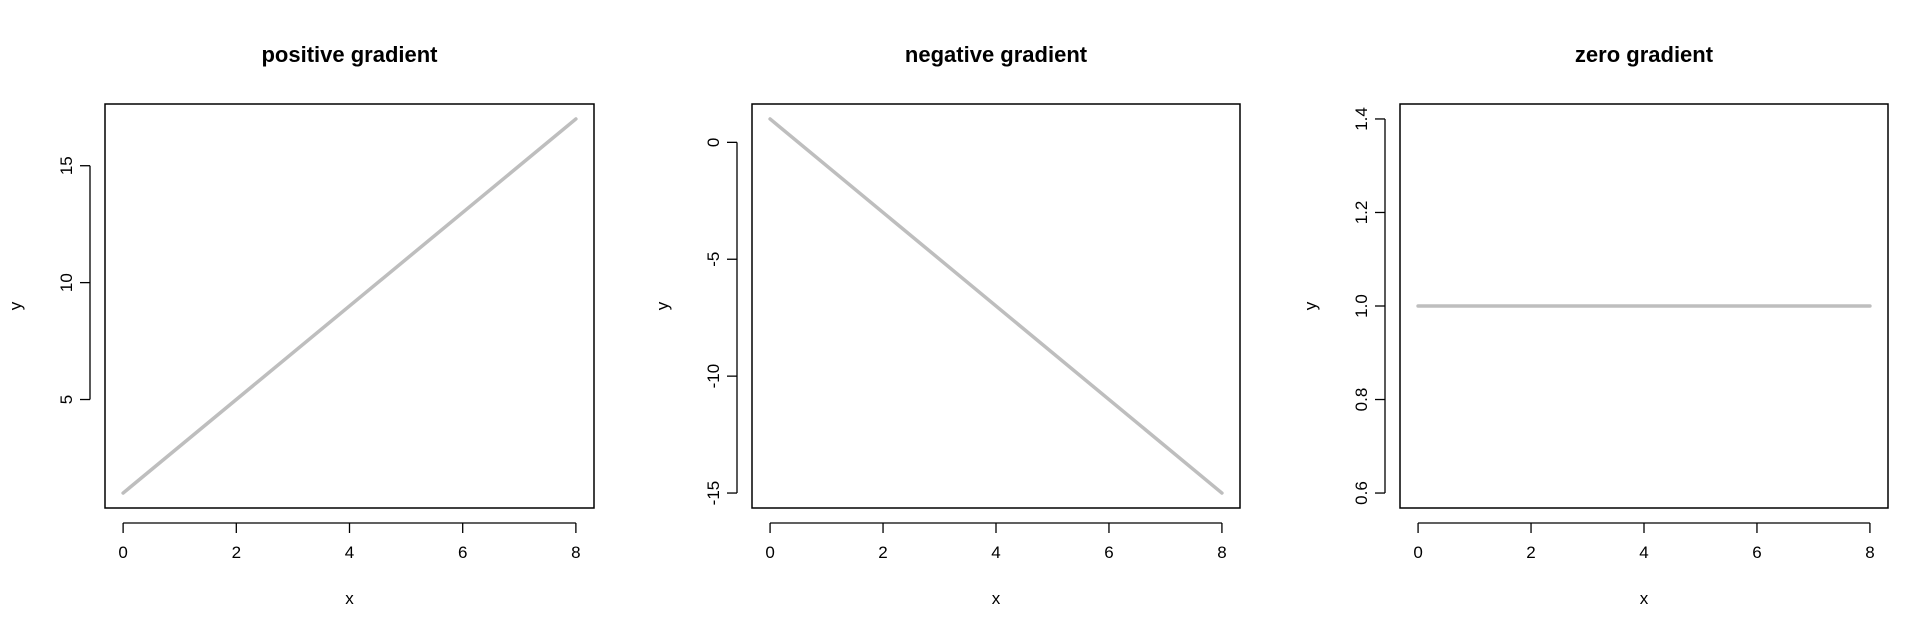 This screenshot has width=1920, height=633. What do you see at coordinates (66, 399) in the screenshot?
I see `y-tick-label: 5` at bounding box center [66, 399].